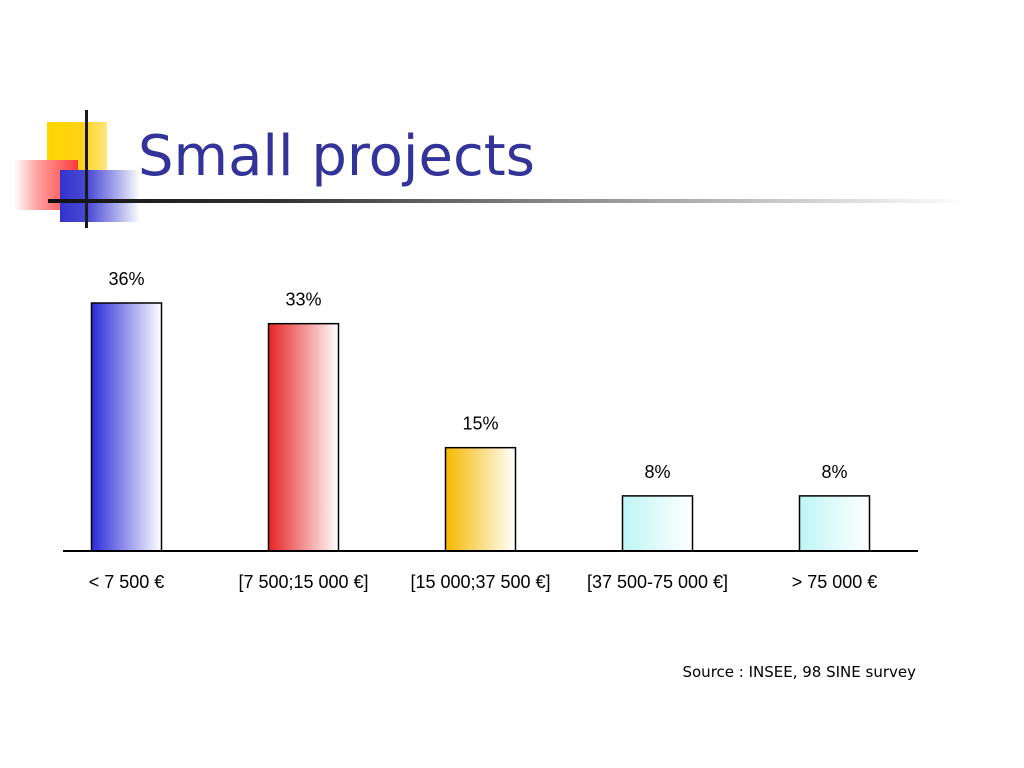 The image size is (1024, 768). Describe the element at coordinates (508, 201) in the screenshot. I see `title-underline` at that location.